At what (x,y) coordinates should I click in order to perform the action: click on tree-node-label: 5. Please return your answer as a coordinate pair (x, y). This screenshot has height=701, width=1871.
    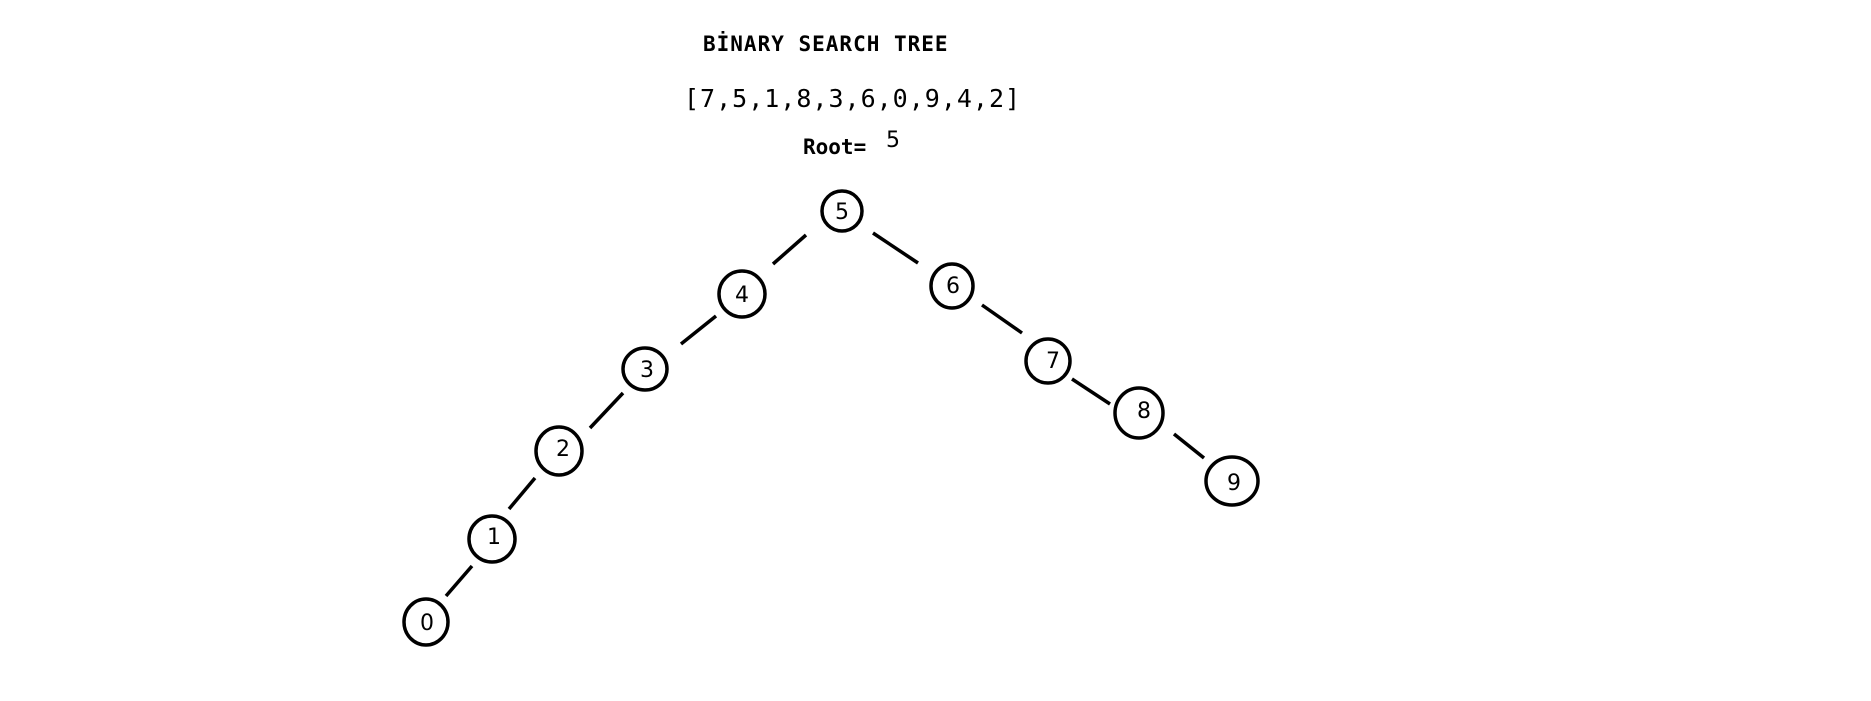
    Looking at the image, I should click on (842, 212).